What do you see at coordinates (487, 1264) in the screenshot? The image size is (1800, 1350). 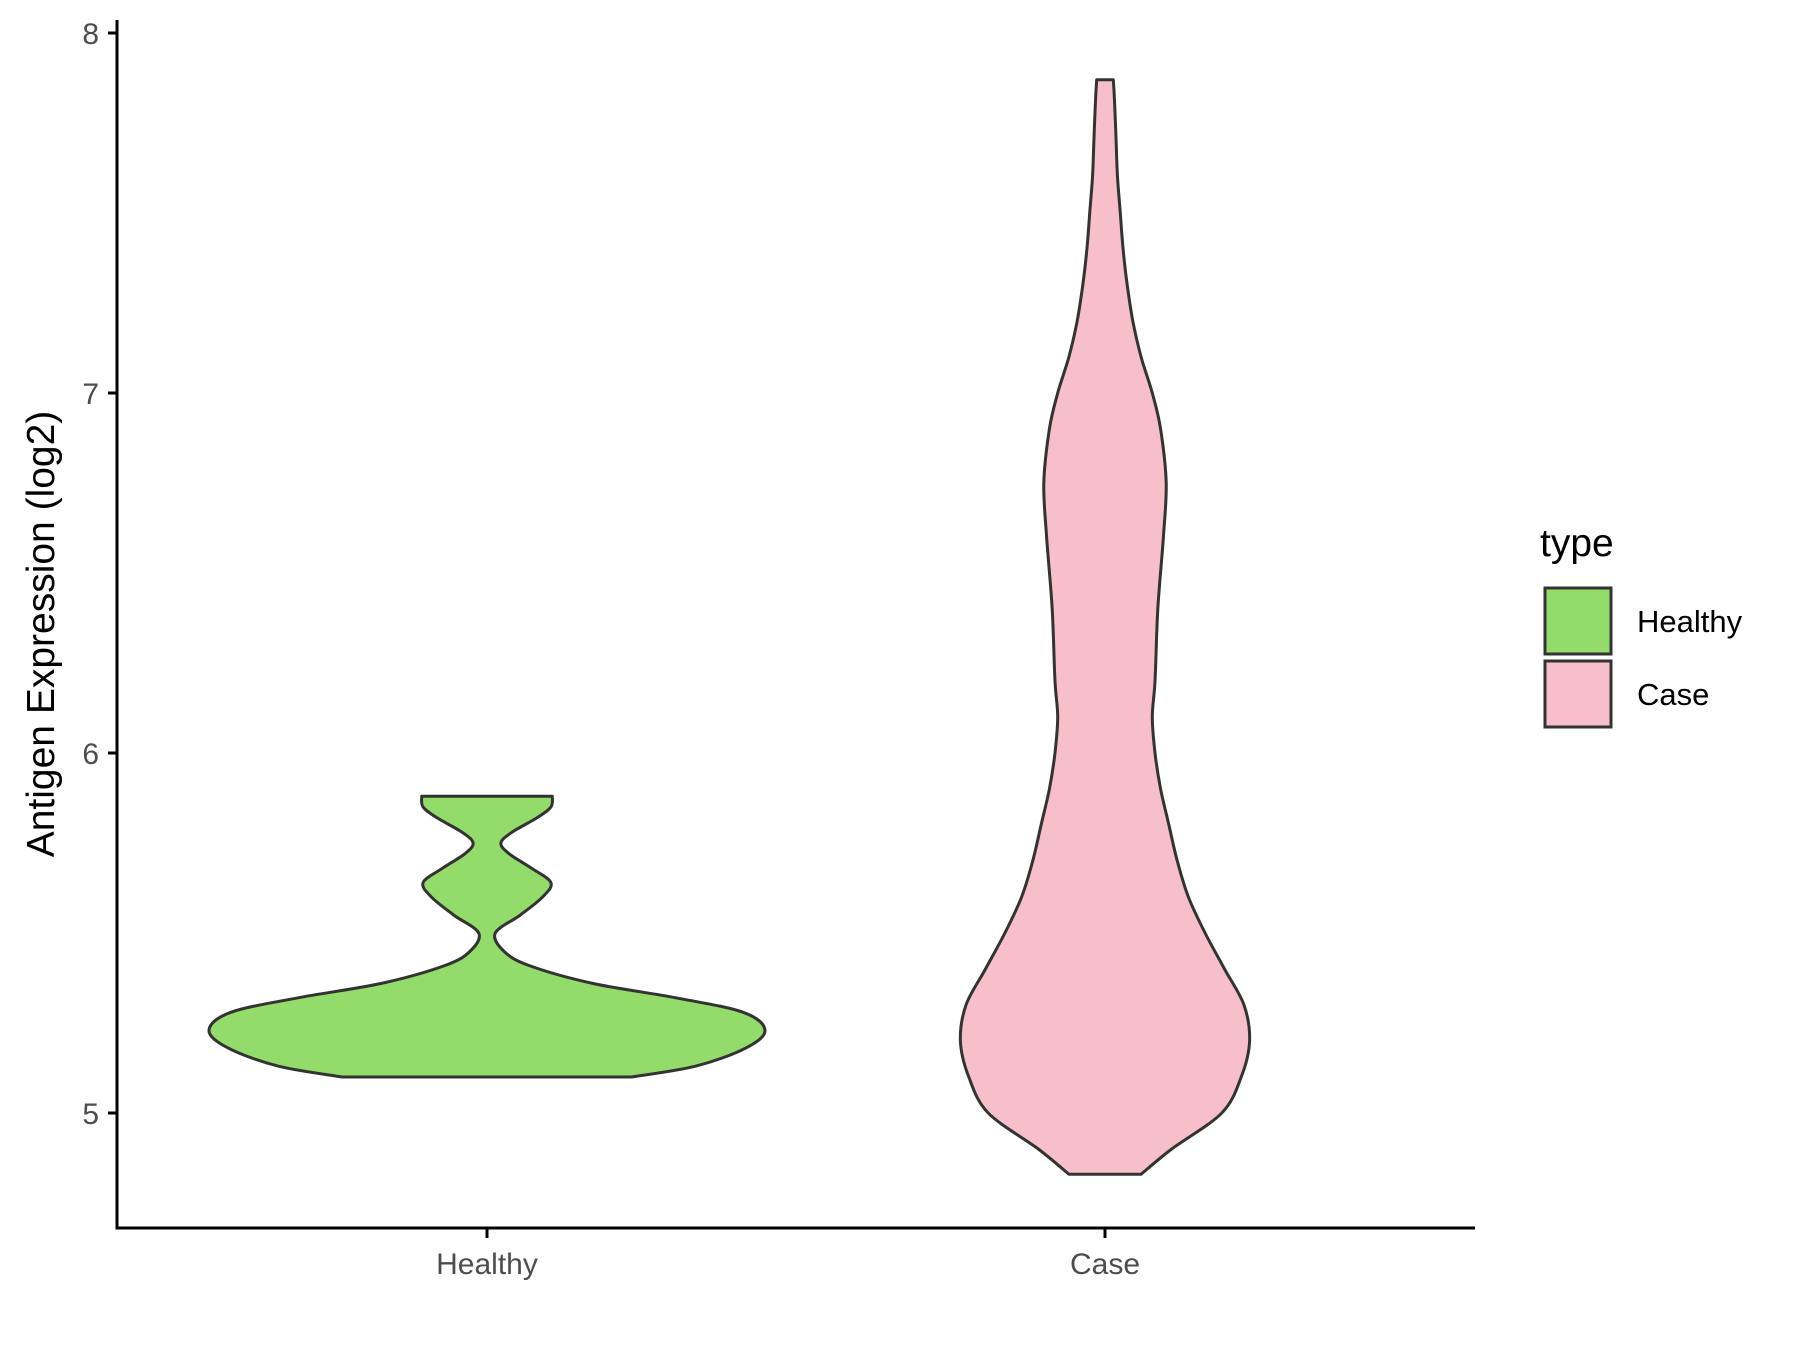 I see `x-tick-label: Healthy` at bounding box center [487, 1264].